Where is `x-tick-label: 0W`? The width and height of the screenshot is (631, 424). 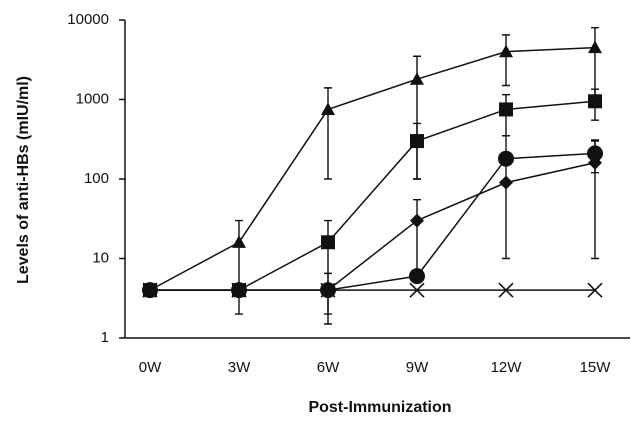
x-tick-label: 0W is located at coordinates (150, 367).